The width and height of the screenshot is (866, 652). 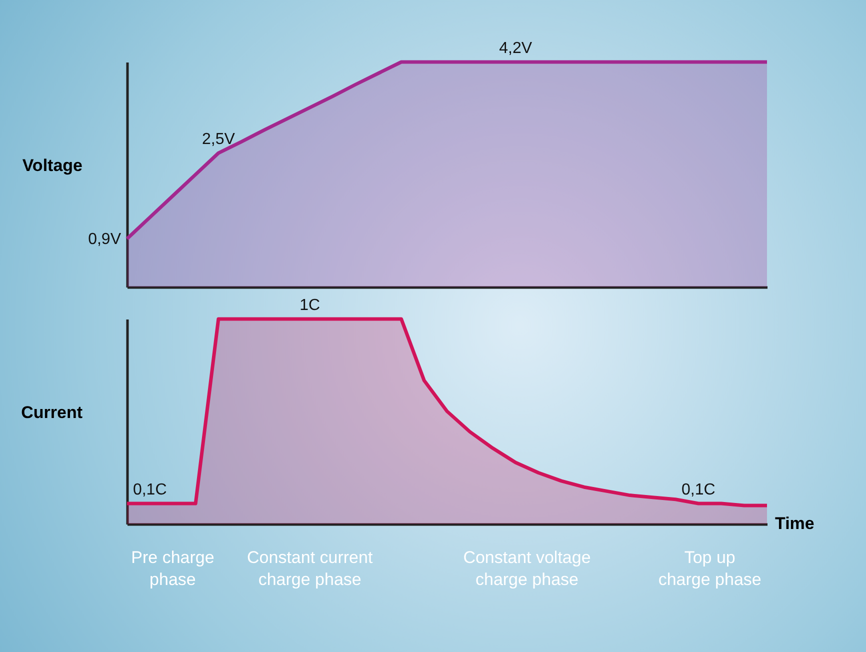 I want to click on text: Constant current charge phase, so click(x=310, y=568).